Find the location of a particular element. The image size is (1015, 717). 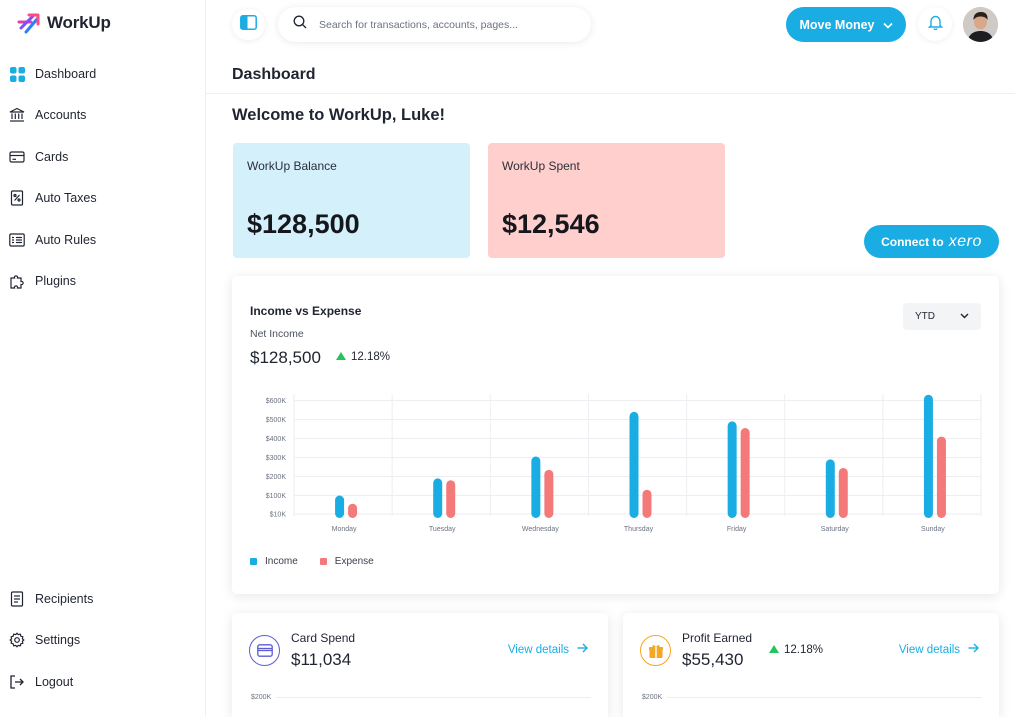

spent-card: WorkUp Spent $12,546 is located at coordinates (606, 200).